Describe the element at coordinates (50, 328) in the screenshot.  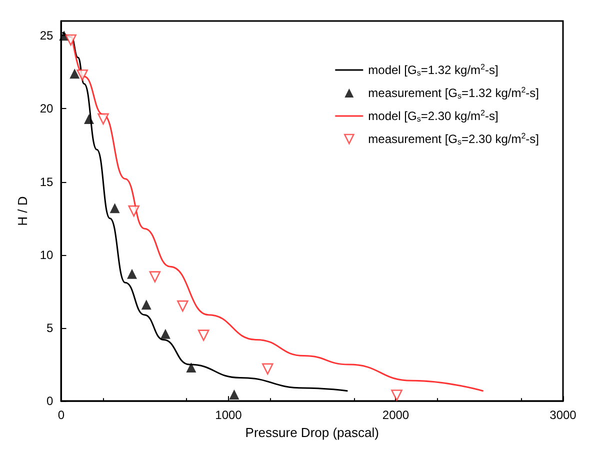
I see `y-tick-label: 5` at that location.